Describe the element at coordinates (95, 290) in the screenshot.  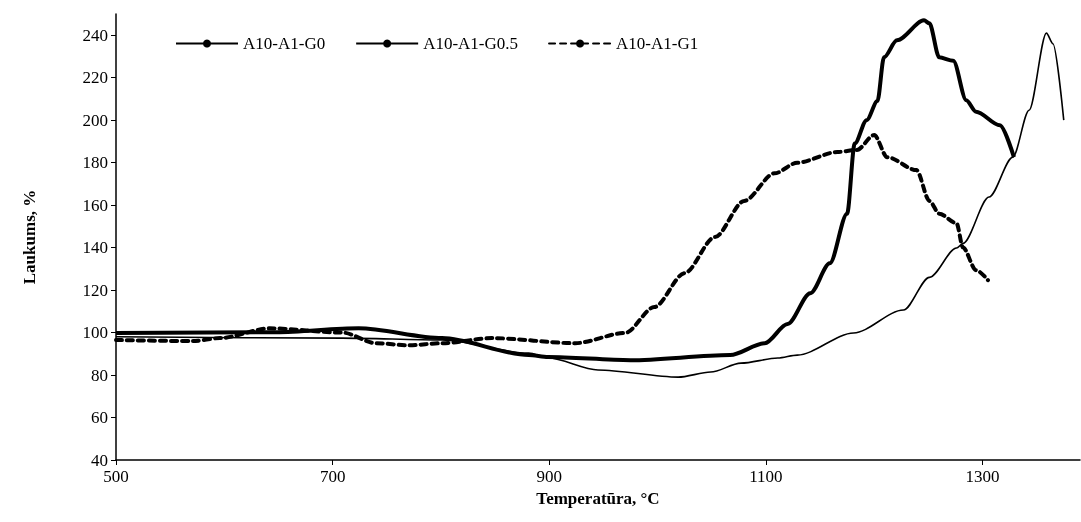
I see `y-tick-label: 120` at that location.